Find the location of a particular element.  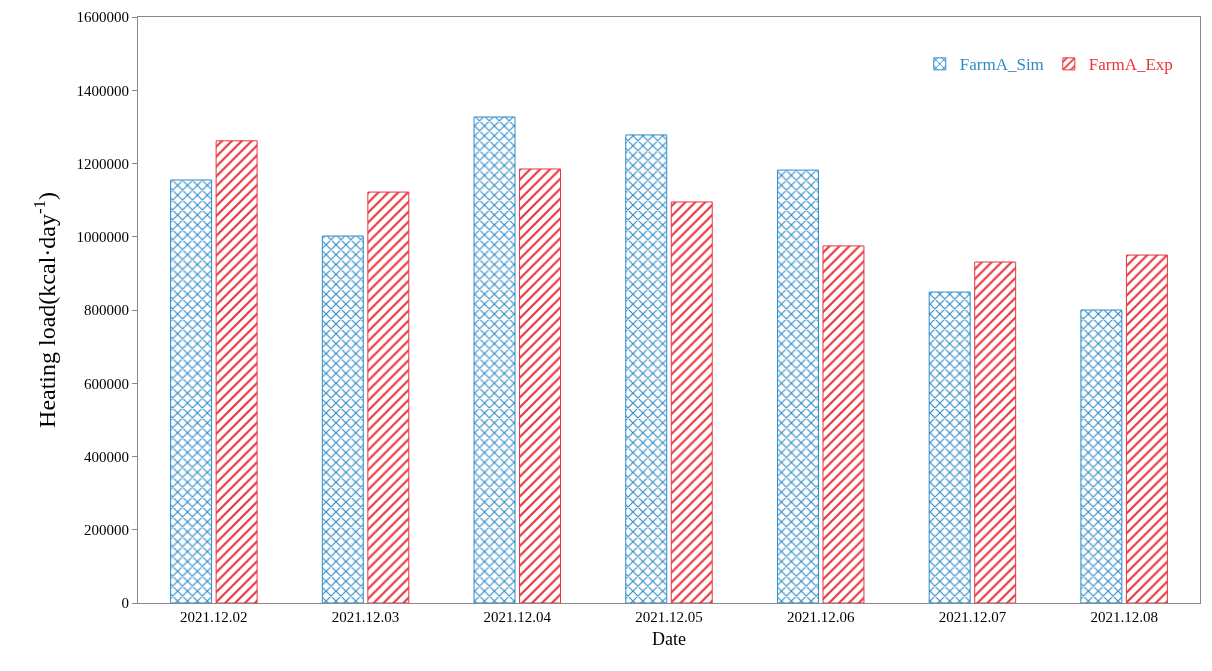

x-axis-title: Date is located at coordinates (669, 639).